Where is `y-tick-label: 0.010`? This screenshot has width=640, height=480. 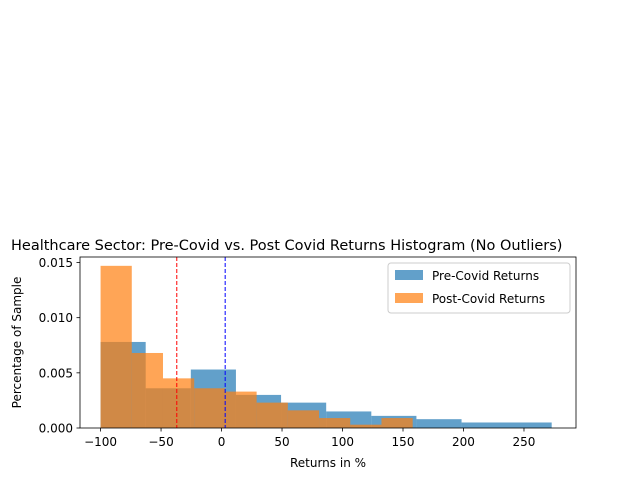
y-tick-label: 0.010 is located at coordinates (56, 318).